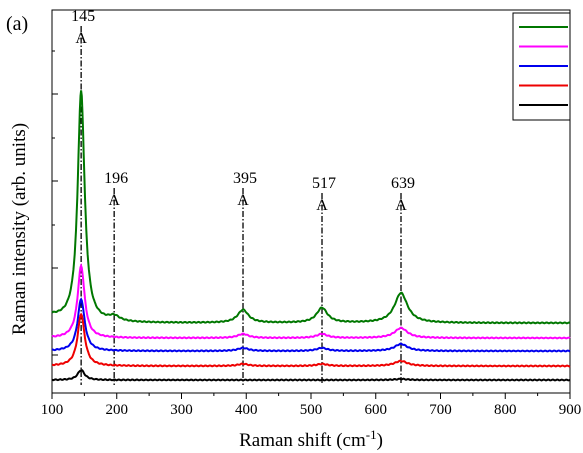  I want to click on x-tick-label: 100, so click(52, 410).